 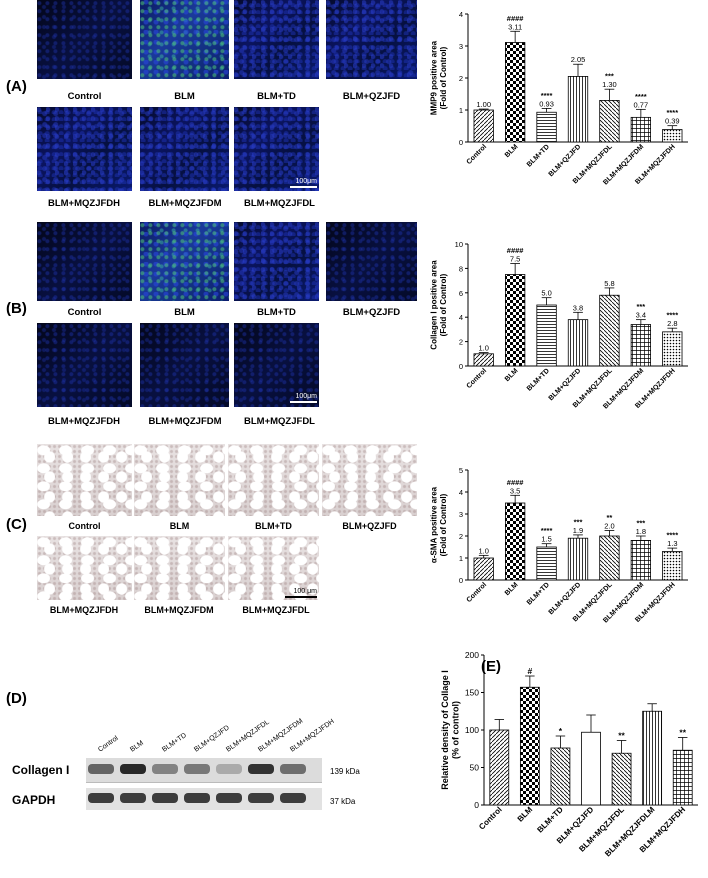 I want to click on micrograph-c-control, so click(x=84, y=480).